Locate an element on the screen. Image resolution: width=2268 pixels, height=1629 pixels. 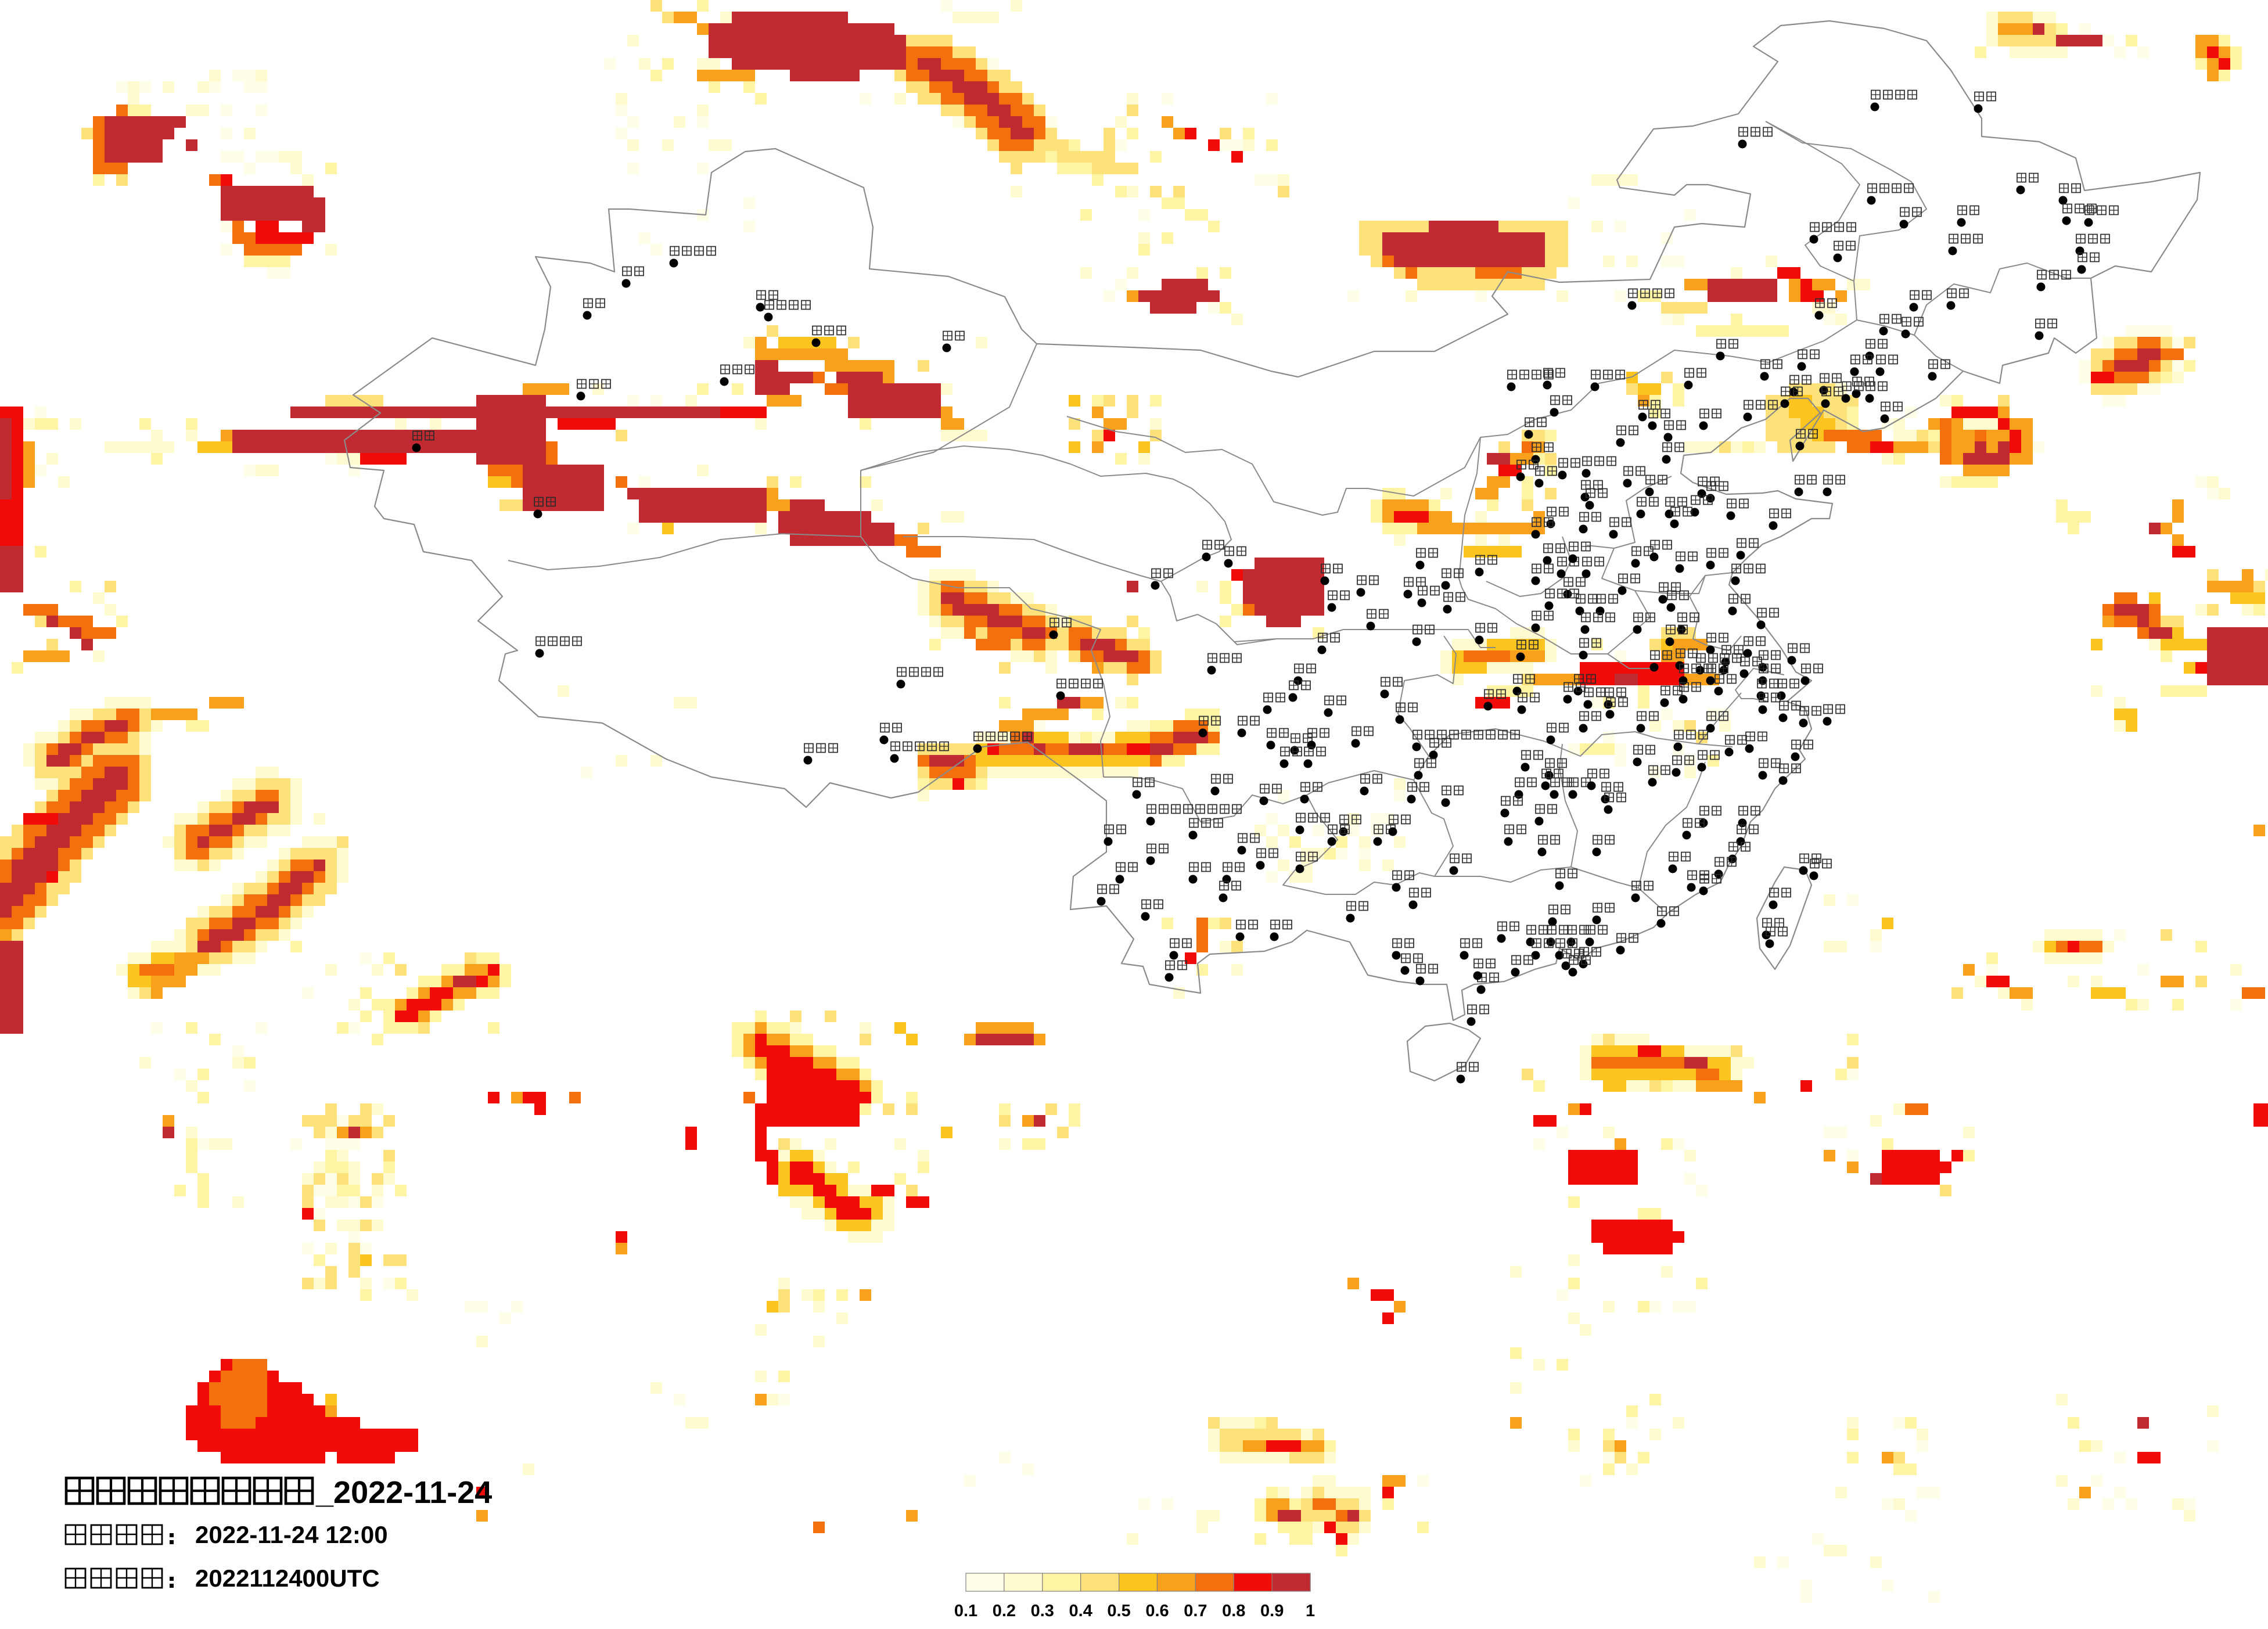
svg-text: 2022-11-24 12:00 is located at coordinates (291, 1534).